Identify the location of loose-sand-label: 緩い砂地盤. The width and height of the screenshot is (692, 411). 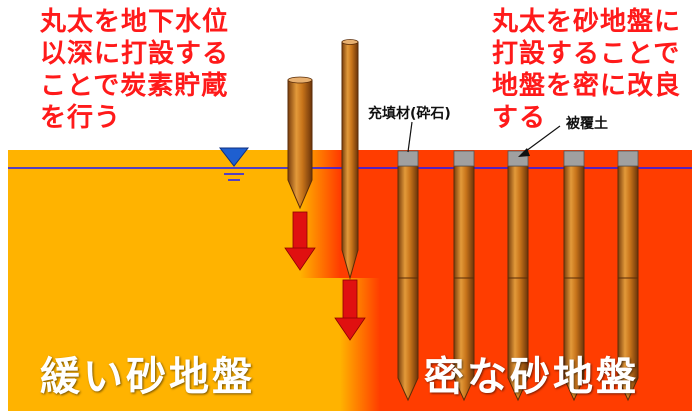
(147, 377).